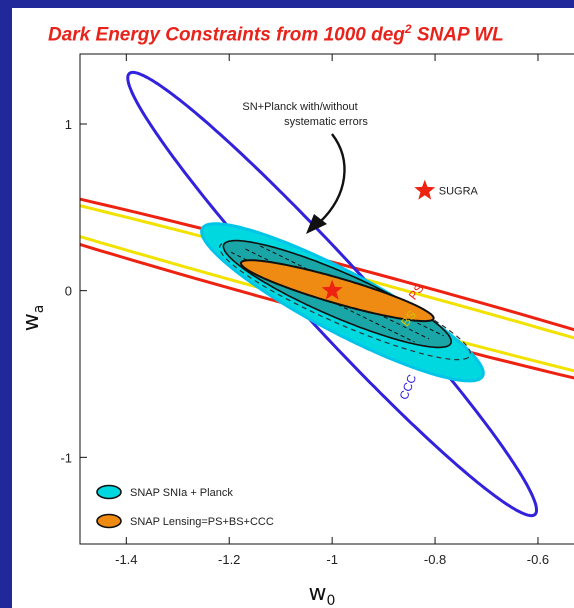  What do you see at coordinates (459, 192) in the screenshot?
I see `sugra-label: SUGRA` at bounding box center [459, 192].